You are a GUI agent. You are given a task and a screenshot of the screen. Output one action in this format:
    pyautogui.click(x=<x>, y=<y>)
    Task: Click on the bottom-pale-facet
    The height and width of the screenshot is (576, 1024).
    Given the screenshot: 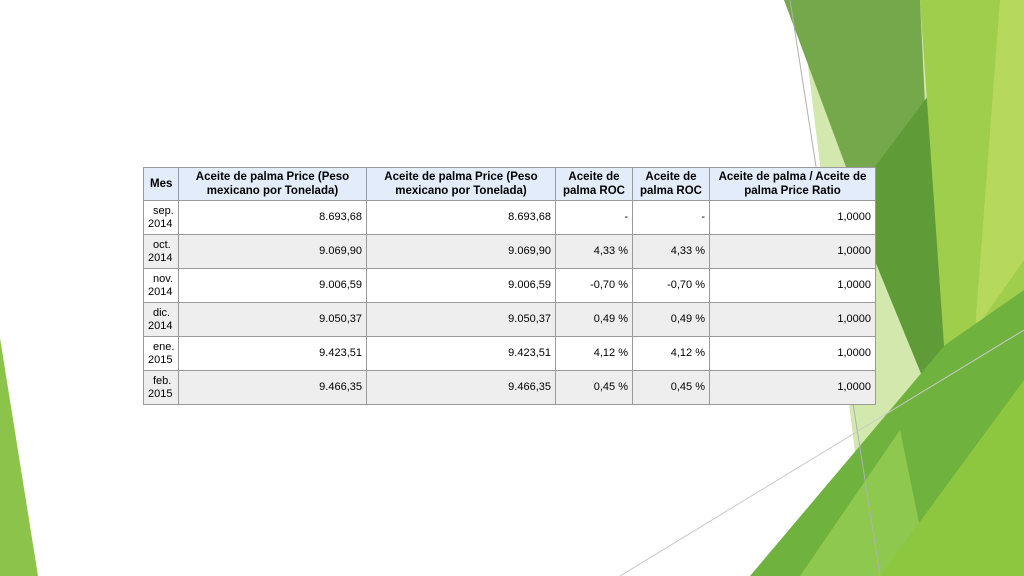 What is the action you would take?
    pyautogui.click(x=865, y=503)
    